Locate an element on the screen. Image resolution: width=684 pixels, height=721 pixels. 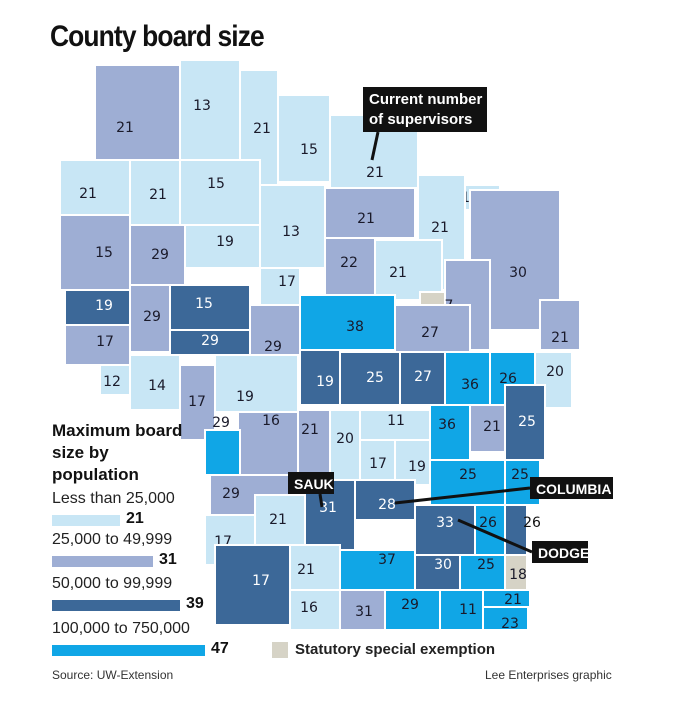
legend-item-max: 39 is located at coordinates (195, 603).